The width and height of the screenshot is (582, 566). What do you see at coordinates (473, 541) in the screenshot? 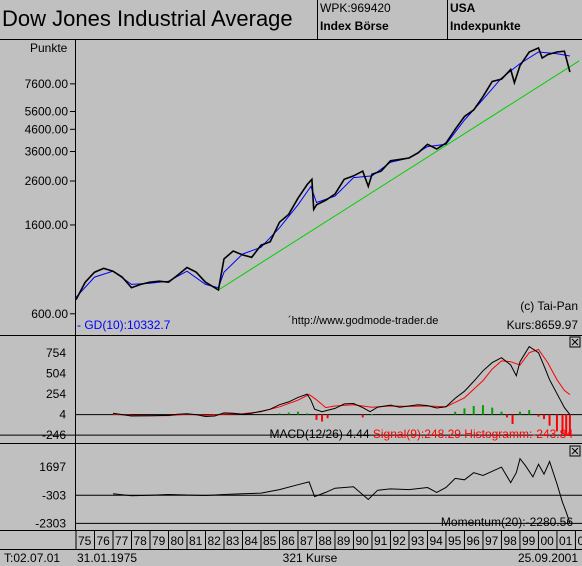
I see `year-tick-label: 96` at bounding box center [473, 541].